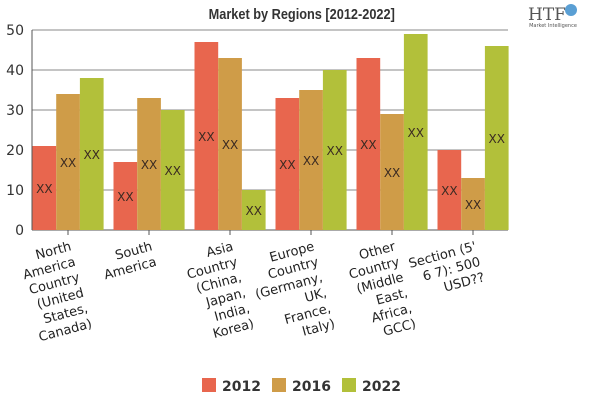 The width and height of the screenshot is (600, 400). What do you see at coordinates (15, 111) in the screenshot?
I see `y-tick-label: 30` at bounding box center [15, 111].